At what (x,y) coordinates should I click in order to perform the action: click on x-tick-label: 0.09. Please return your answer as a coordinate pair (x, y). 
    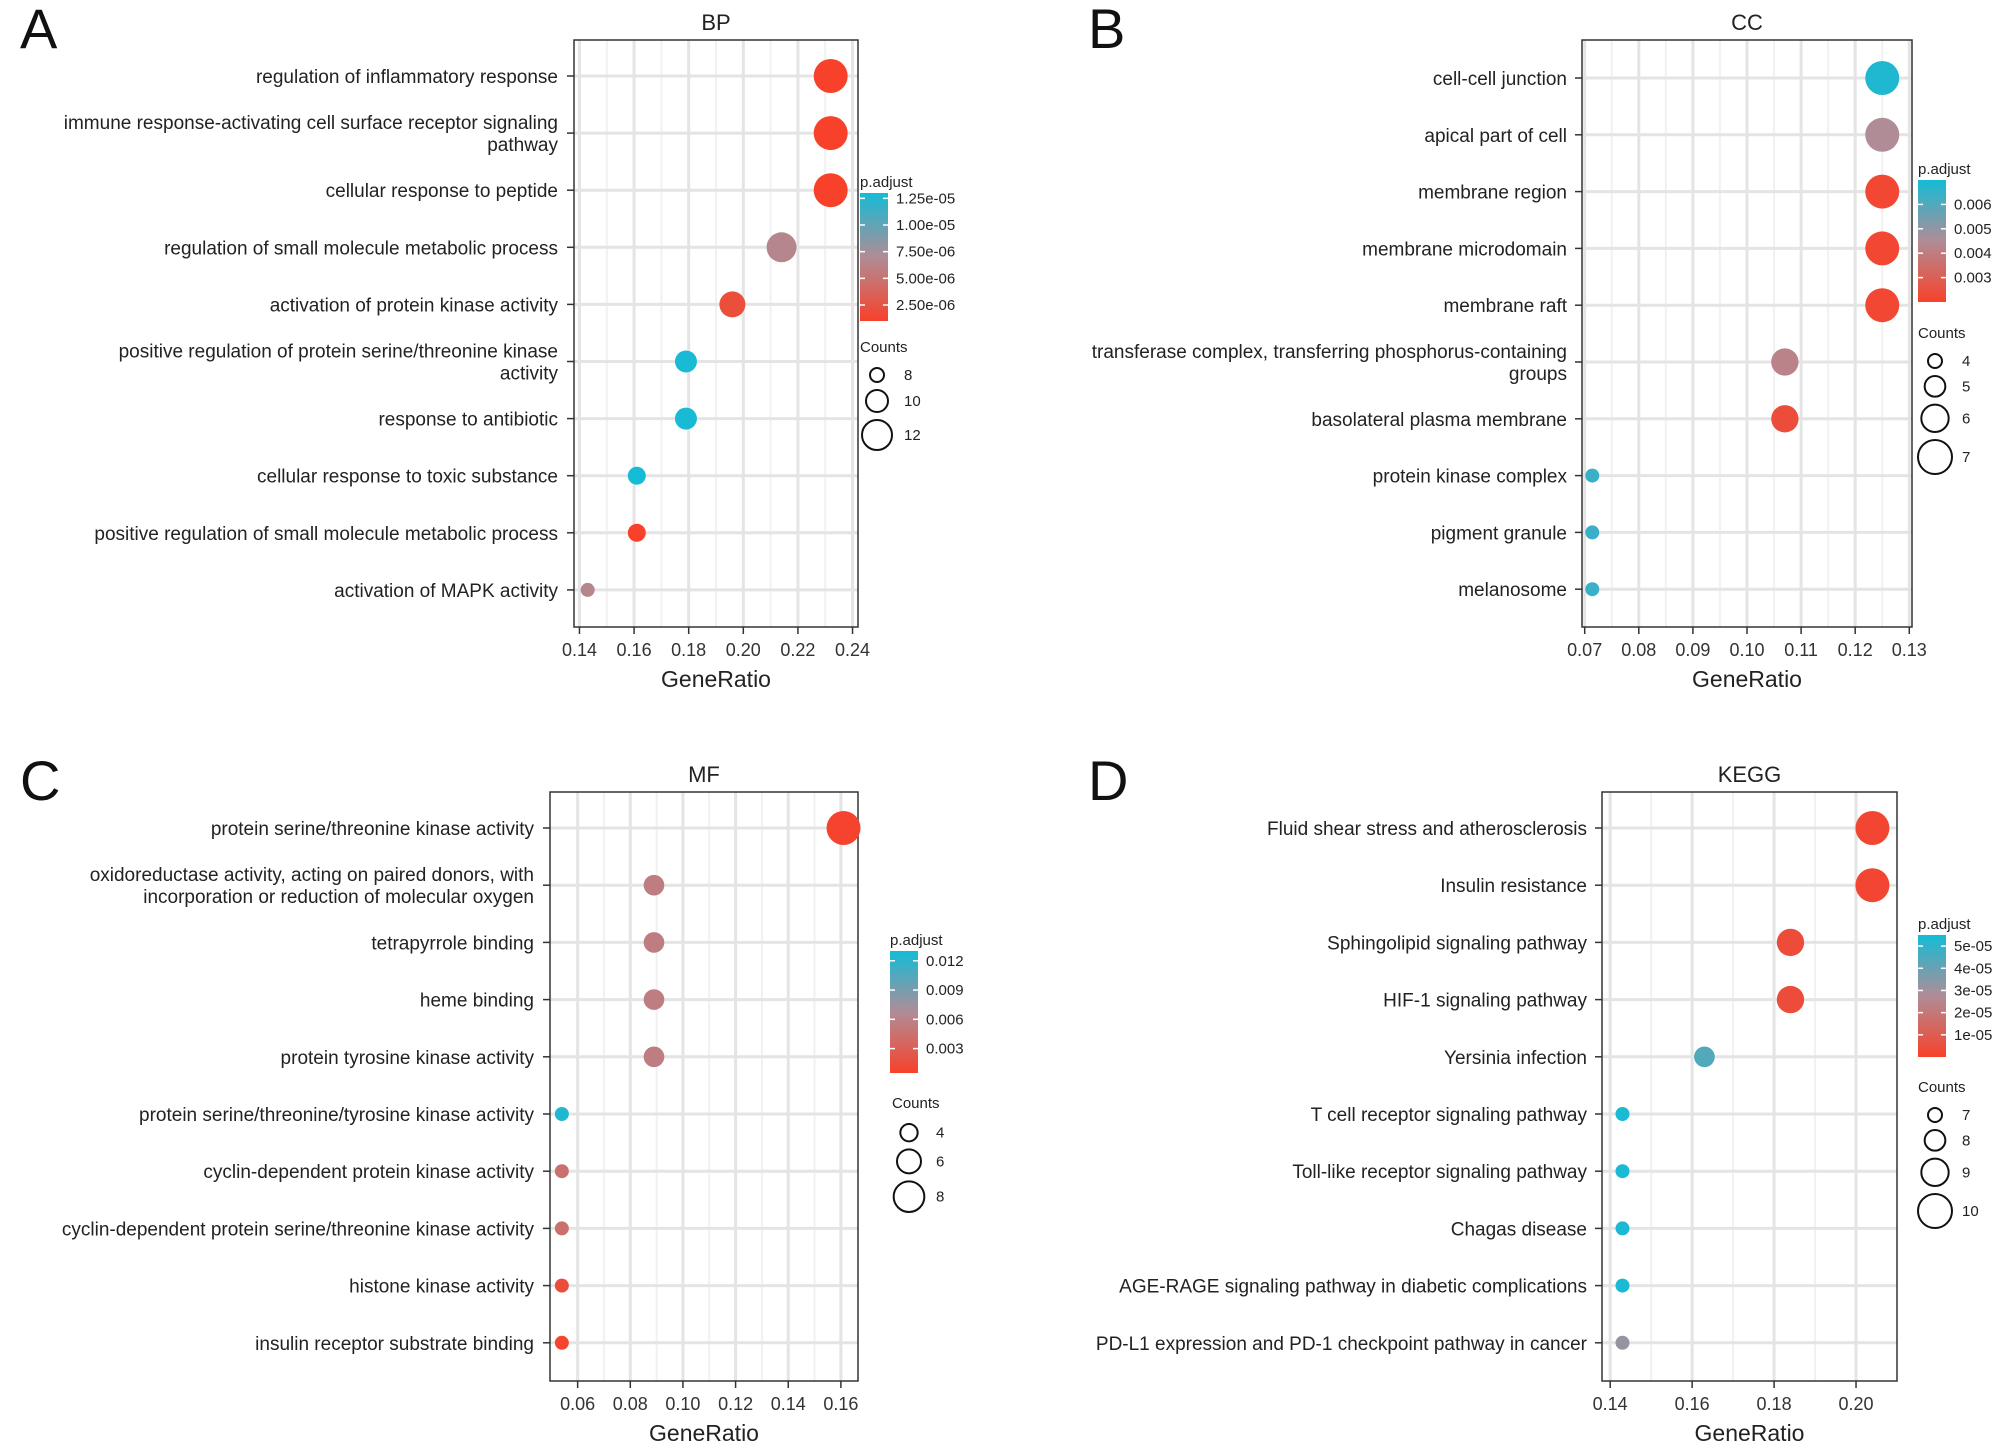
    Looking at the image, I should click on (1692, 650).